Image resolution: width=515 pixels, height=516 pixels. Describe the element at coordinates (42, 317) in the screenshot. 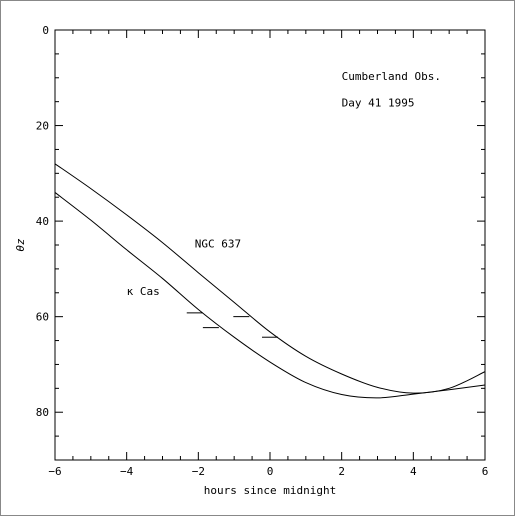

I see `y-tick-label: 60` at that location.